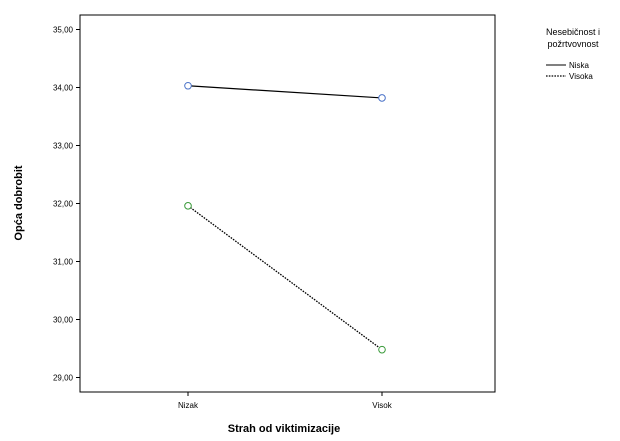 The height and width of the screenshot is (441, 620). I want to click on legend-entry-niska: Niska, so click(579, 65).